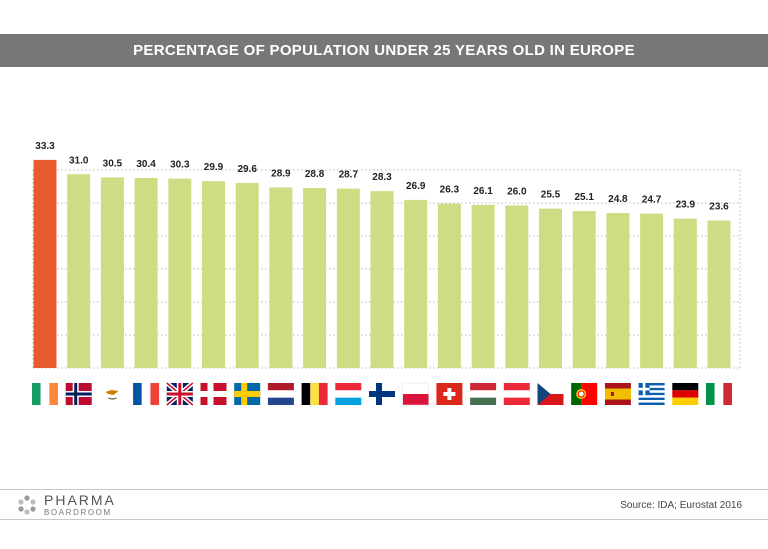 The width and height of the screenshot is (768, 549). I want to click on uk-flag, so click(180, 394).